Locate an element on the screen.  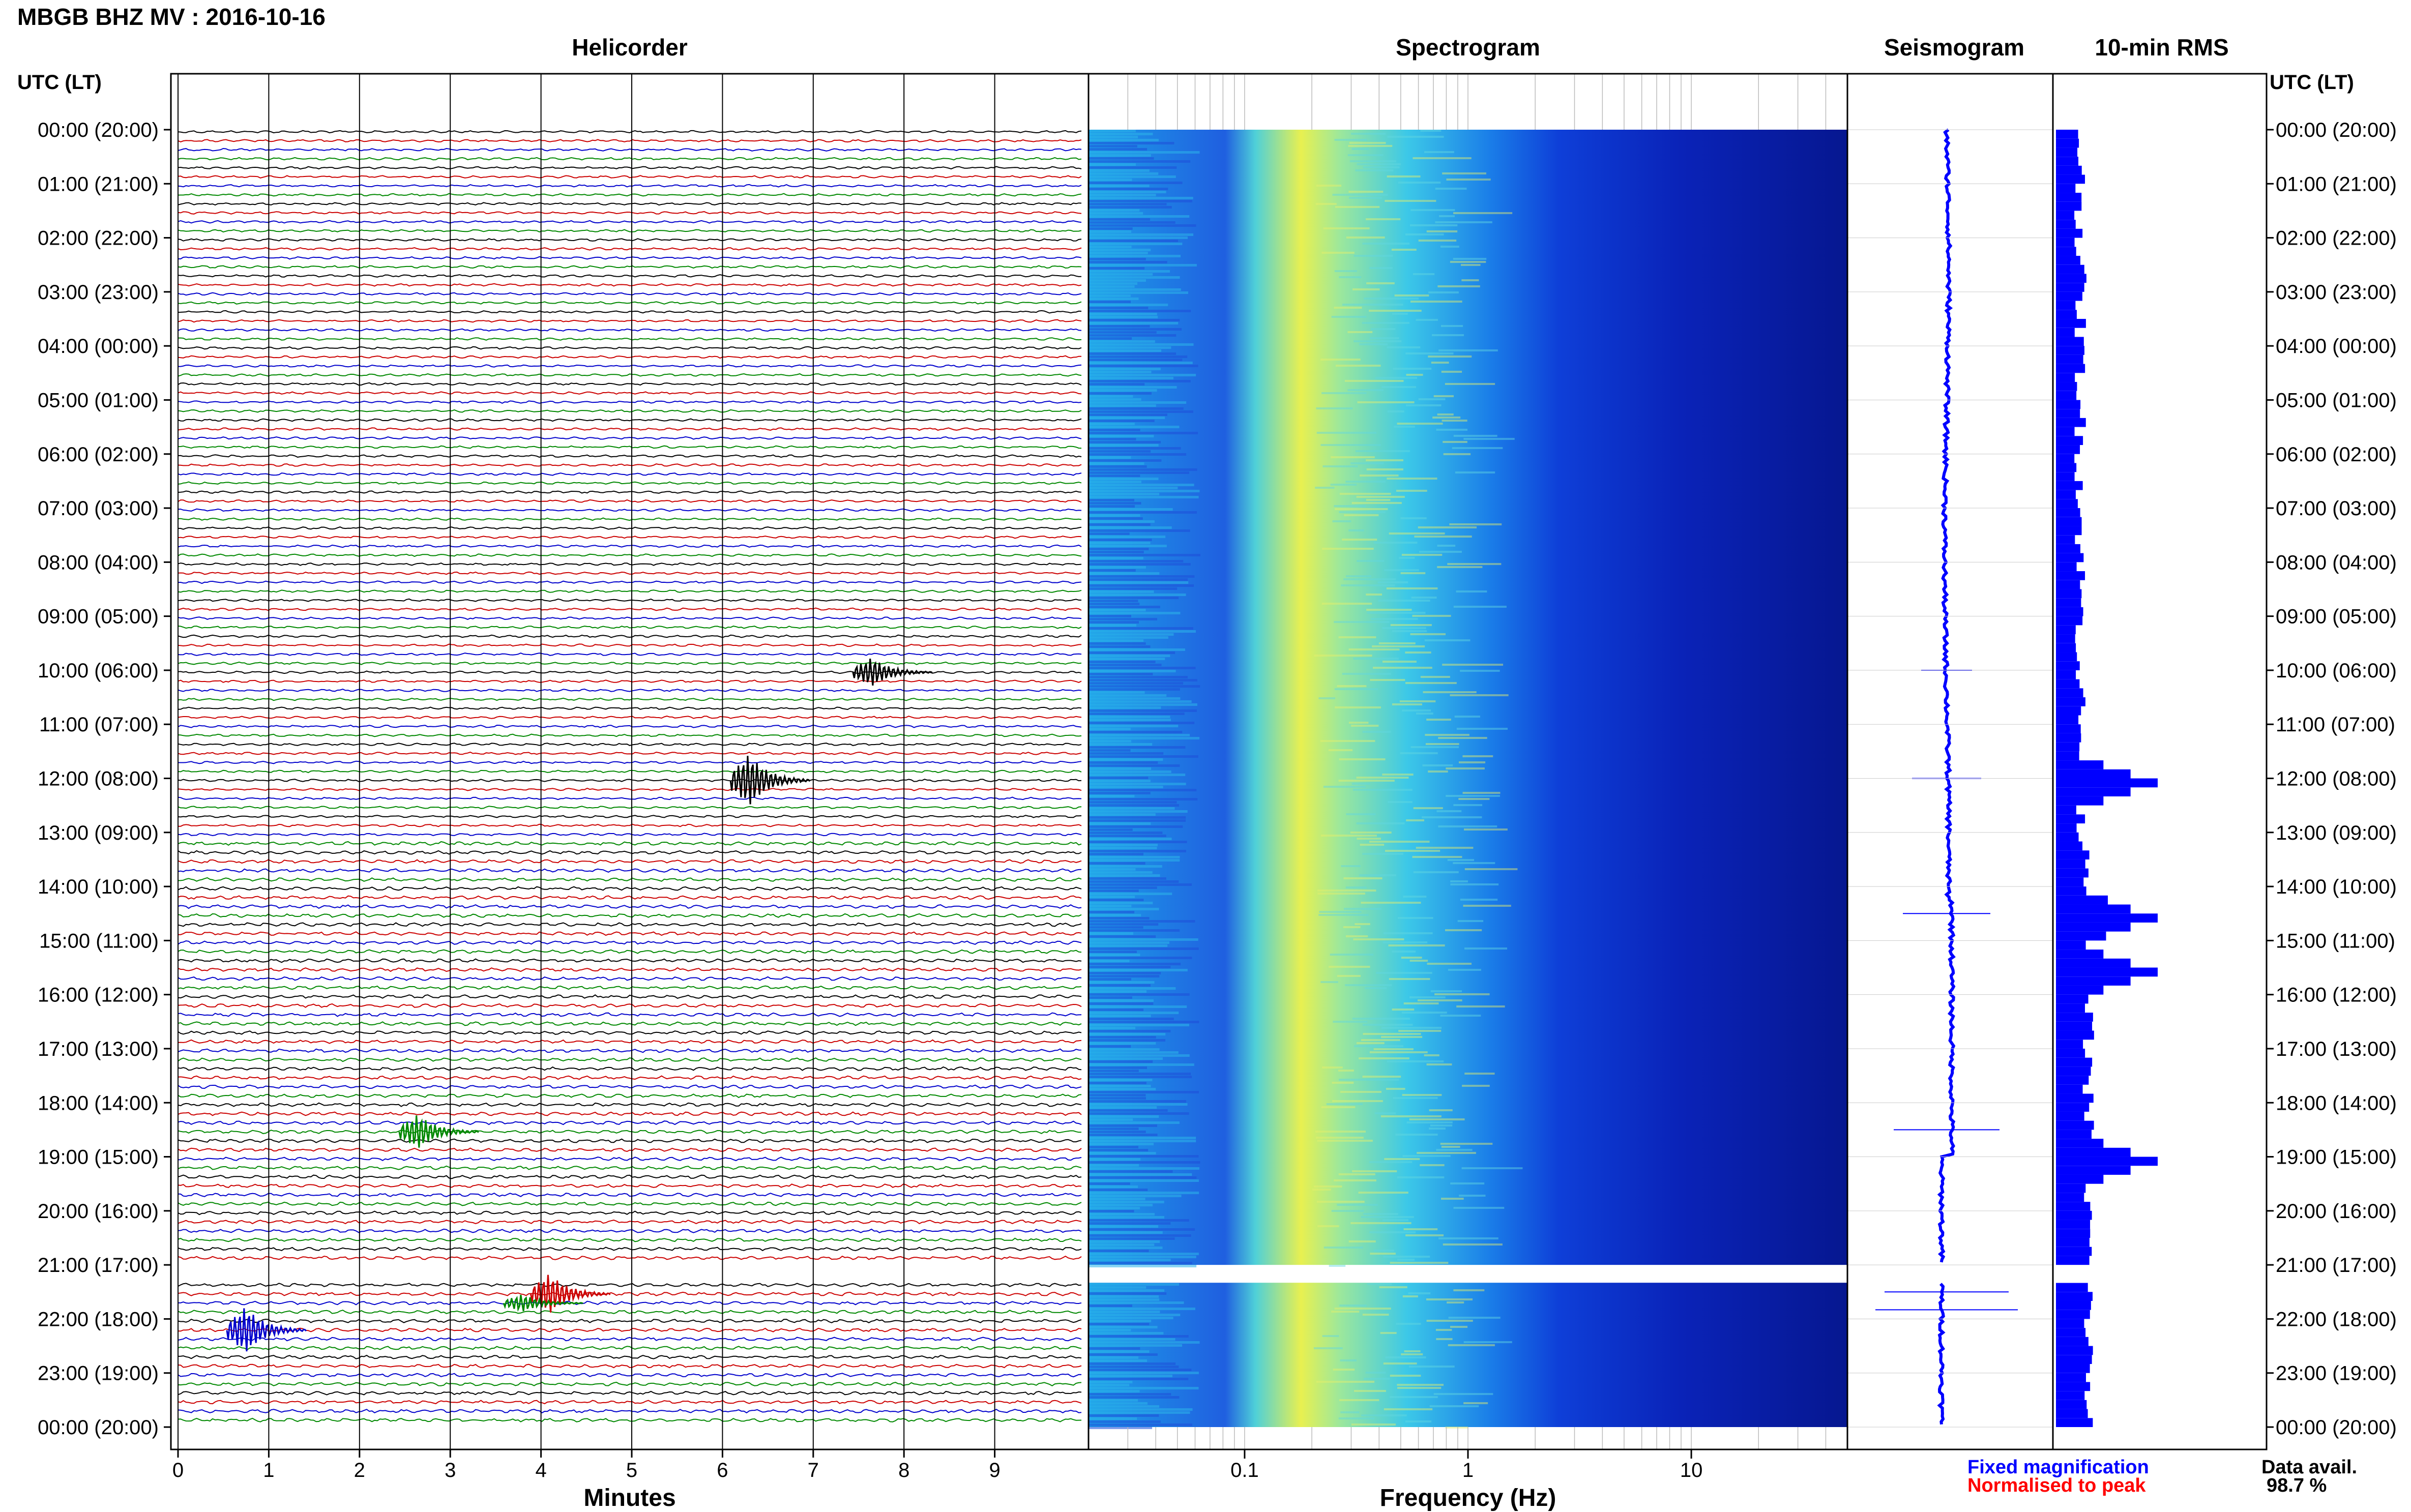
frequency-axis-label: Frequency (Hz) is located at coordinates (1467, 1498).